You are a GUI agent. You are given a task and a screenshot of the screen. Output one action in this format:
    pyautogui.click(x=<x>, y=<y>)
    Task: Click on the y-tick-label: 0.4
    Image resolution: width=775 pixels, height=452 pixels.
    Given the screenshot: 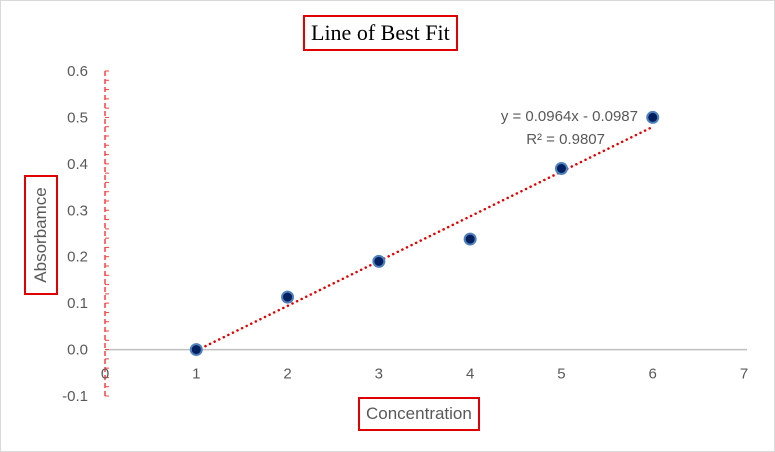 What is the action you would take?
    pyautogui.click(x=77, y=164)
    